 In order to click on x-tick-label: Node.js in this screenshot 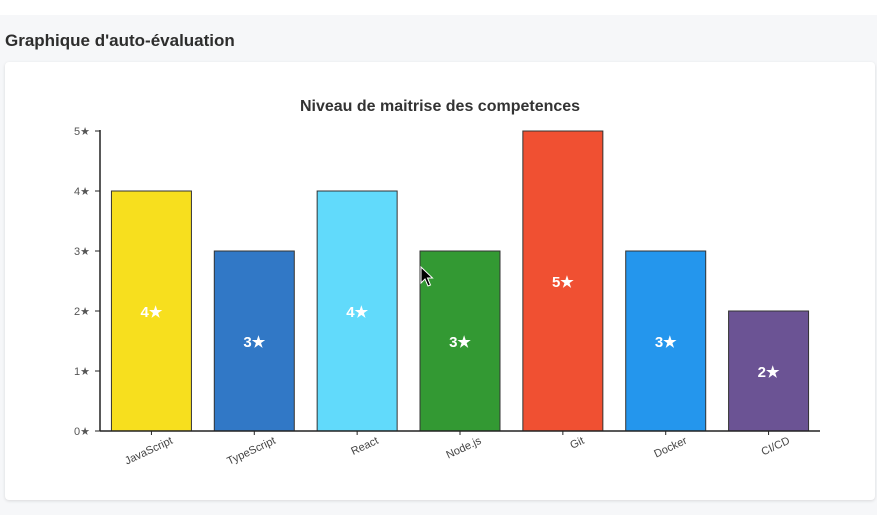, I will do `click(463, 448)`.